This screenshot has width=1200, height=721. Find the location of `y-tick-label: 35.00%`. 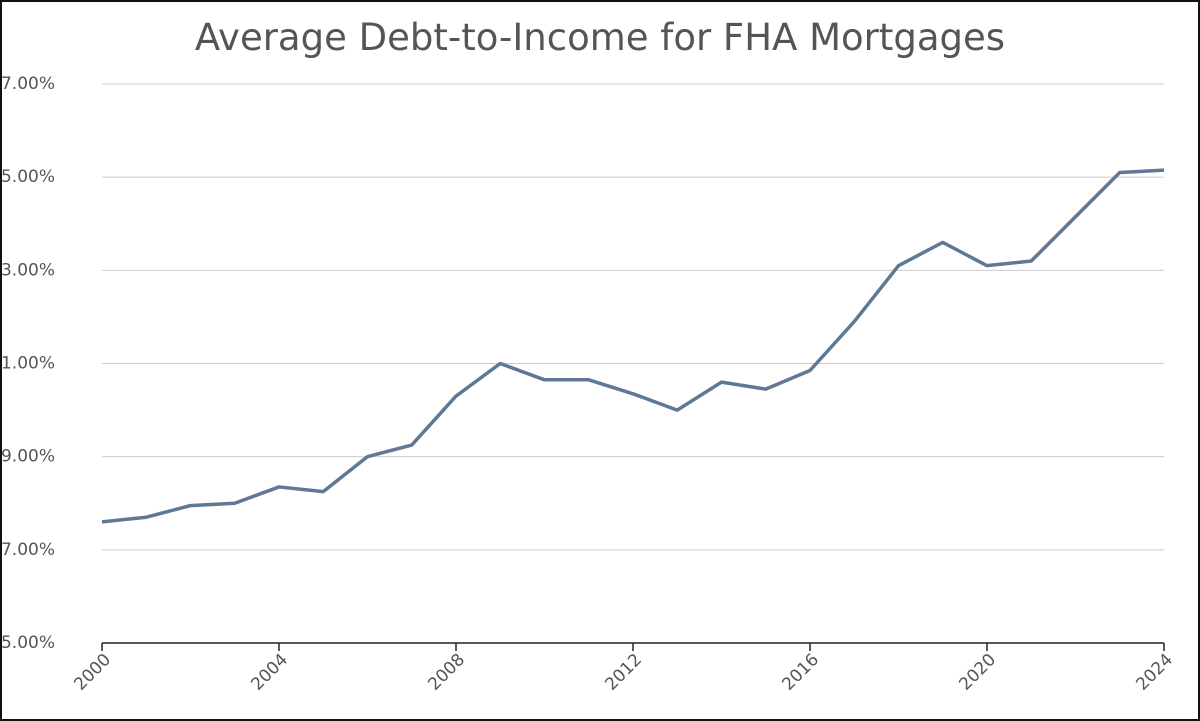

y-tick-label: 35.00% is located at coordinates (27, 643).